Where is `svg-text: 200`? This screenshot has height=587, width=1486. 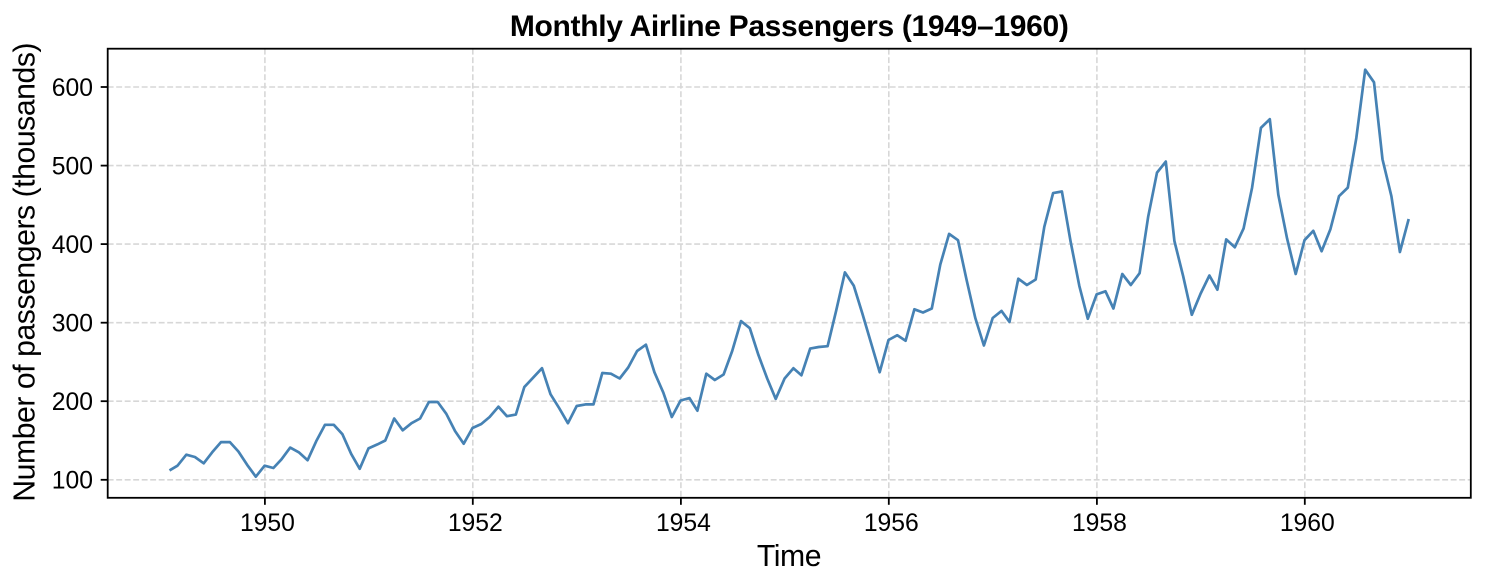 svg-text: 200 is located at coordinates (72, 402).